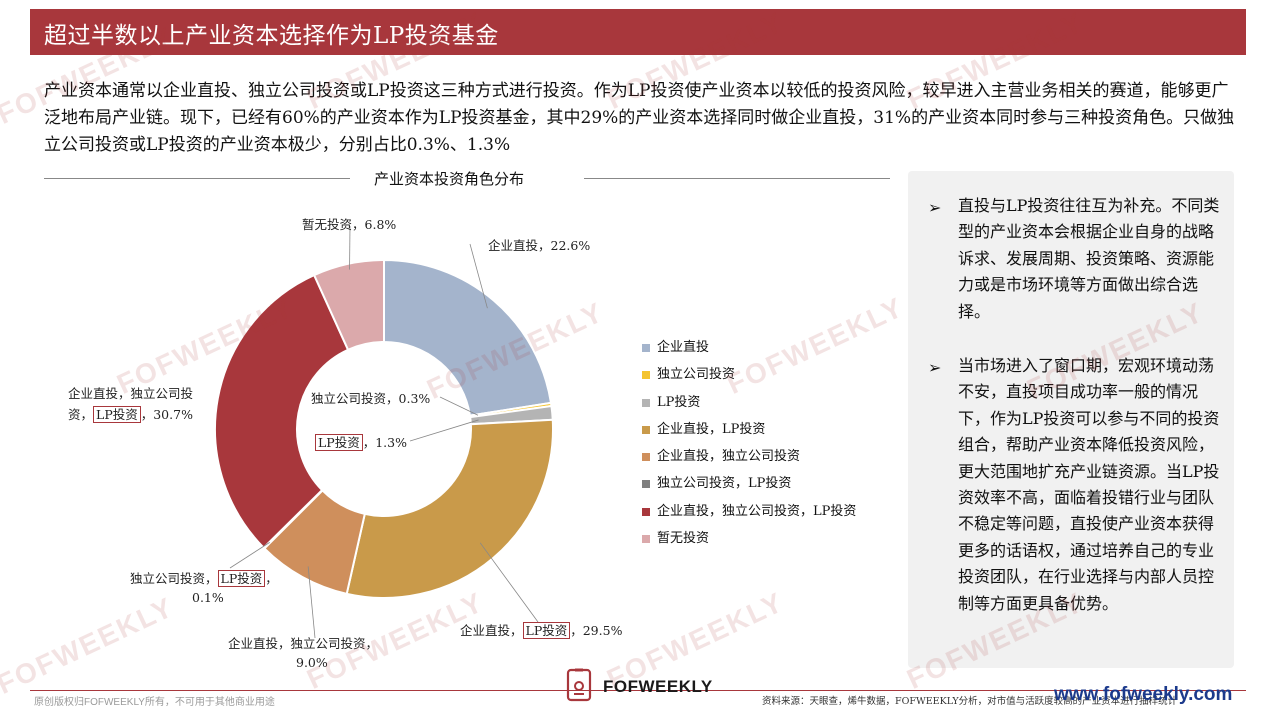 This screenshot has width=1261, height=707. What do you see at coordinates (683, 539) in the screenshot?
I see `legend-label: 暂无投资` at bounding box center [683, 539].